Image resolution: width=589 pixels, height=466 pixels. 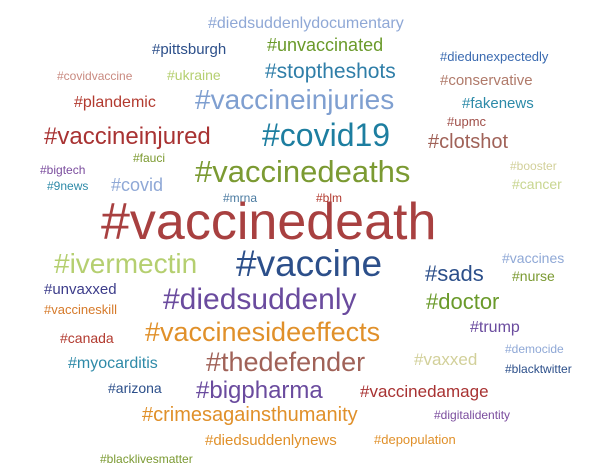 I want to click on hashtag-word: #vaccinesideeffects, so click(x=262, y=332).